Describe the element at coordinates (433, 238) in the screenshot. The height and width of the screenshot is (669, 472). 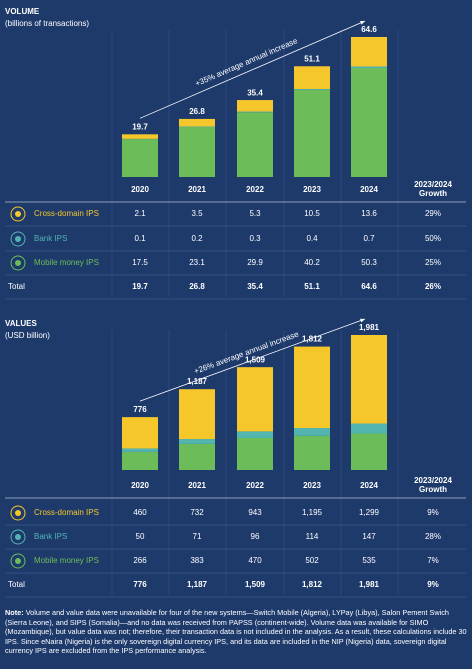
I see `table-cell: 50%` at that location.